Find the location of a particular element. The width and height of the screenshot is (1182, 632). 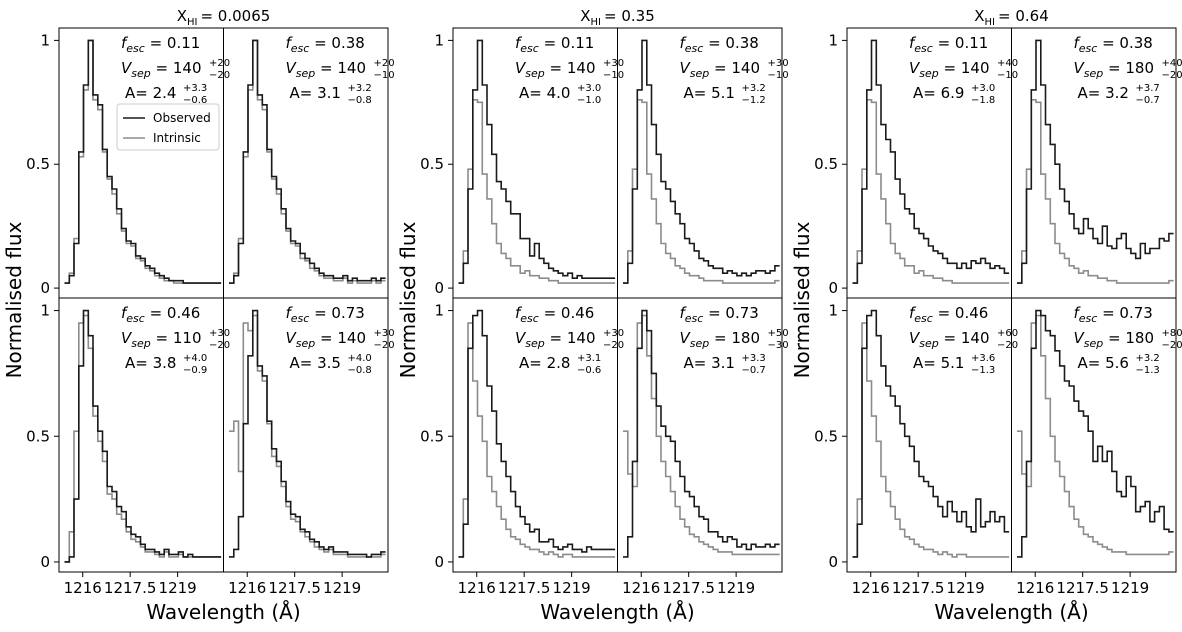

annot-fesc-value: = 0.73 is located at coordinates (731, 313).